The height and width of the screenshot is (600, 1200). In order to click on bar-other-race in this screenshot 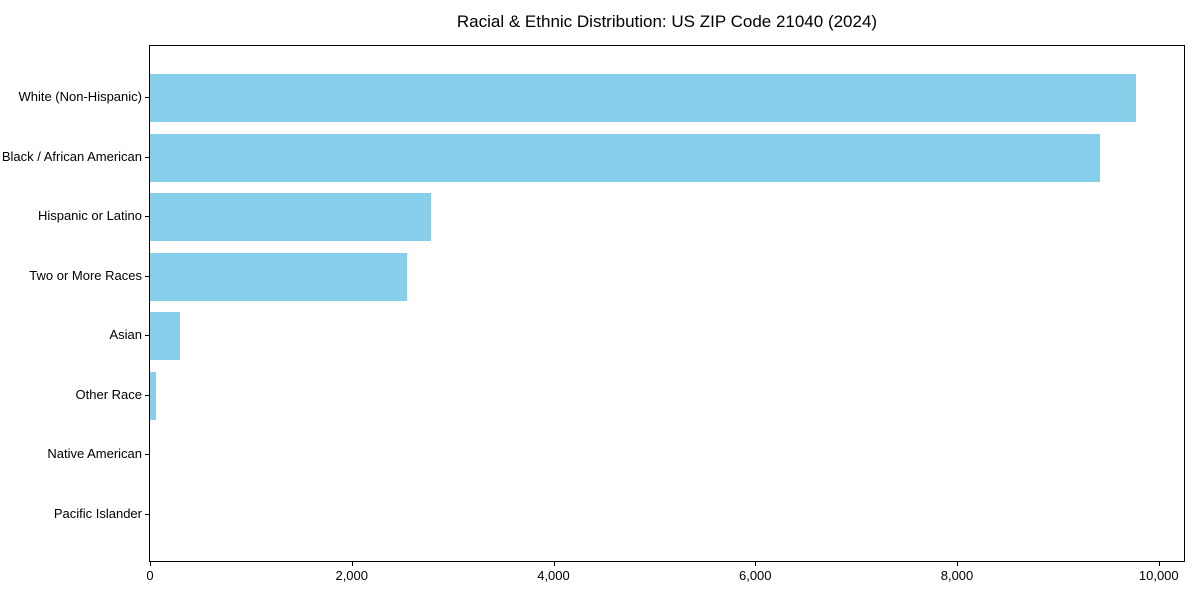, I will do `click(153, 395)`.